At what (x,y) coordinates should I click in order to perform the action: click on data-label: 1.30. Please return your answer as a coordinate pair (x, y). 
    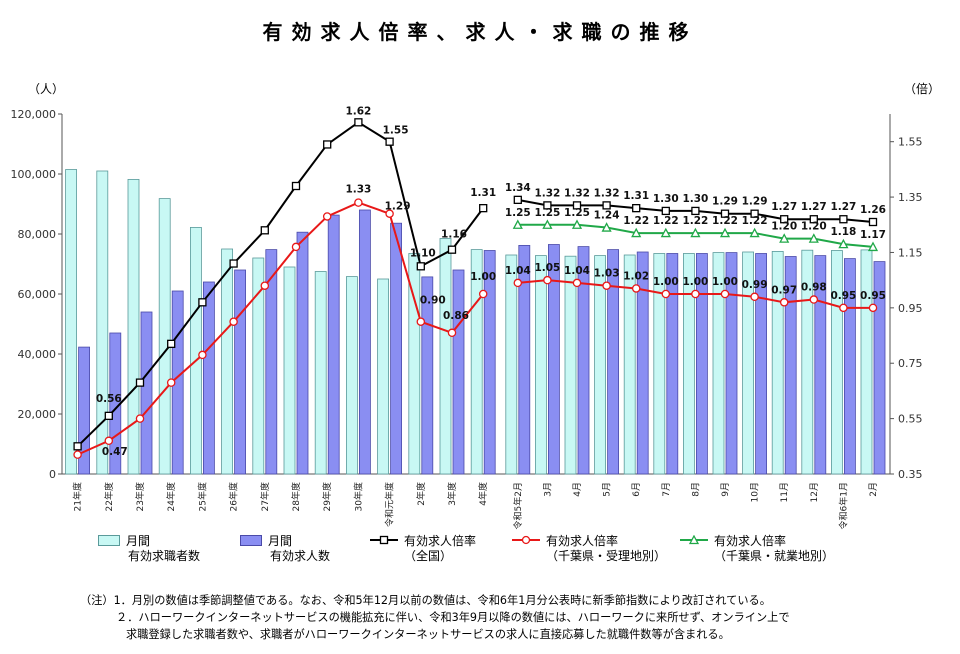
    Looking at the image, I should click on (666, 199).